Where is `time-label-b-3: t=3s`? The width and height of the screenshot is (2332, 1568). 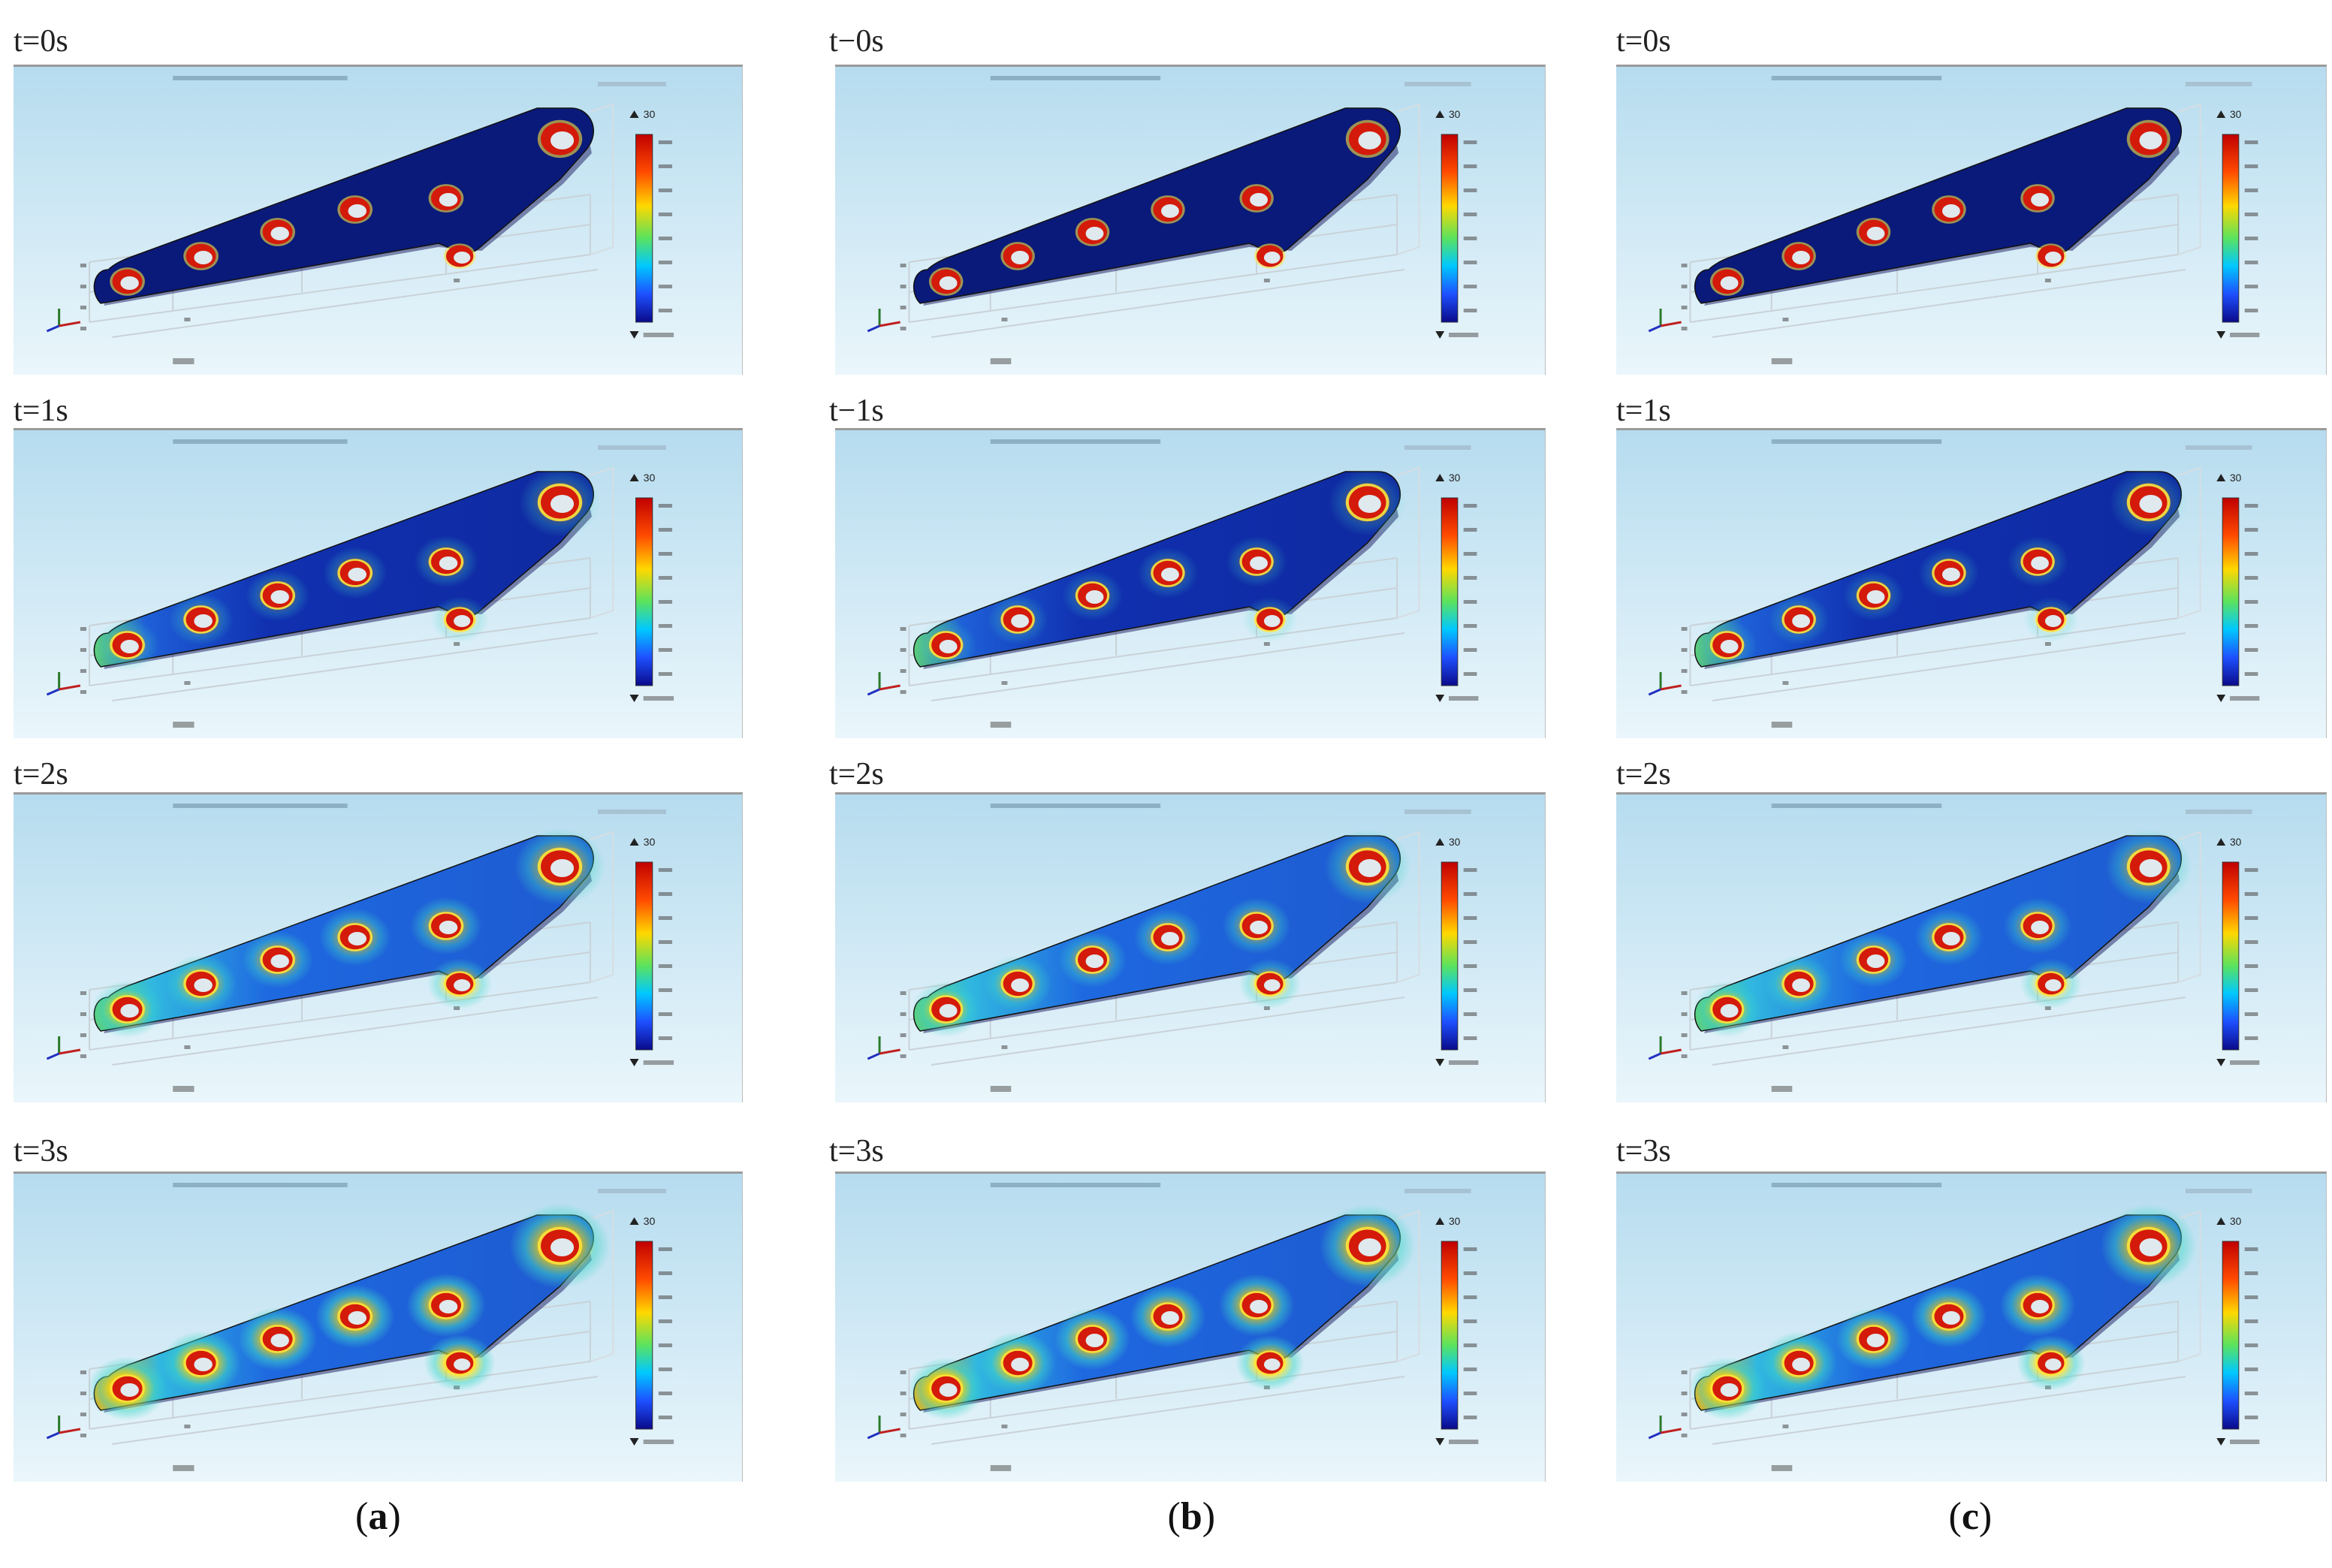
time-label-b-3: t=3s is located at coordinates (857, 1151).